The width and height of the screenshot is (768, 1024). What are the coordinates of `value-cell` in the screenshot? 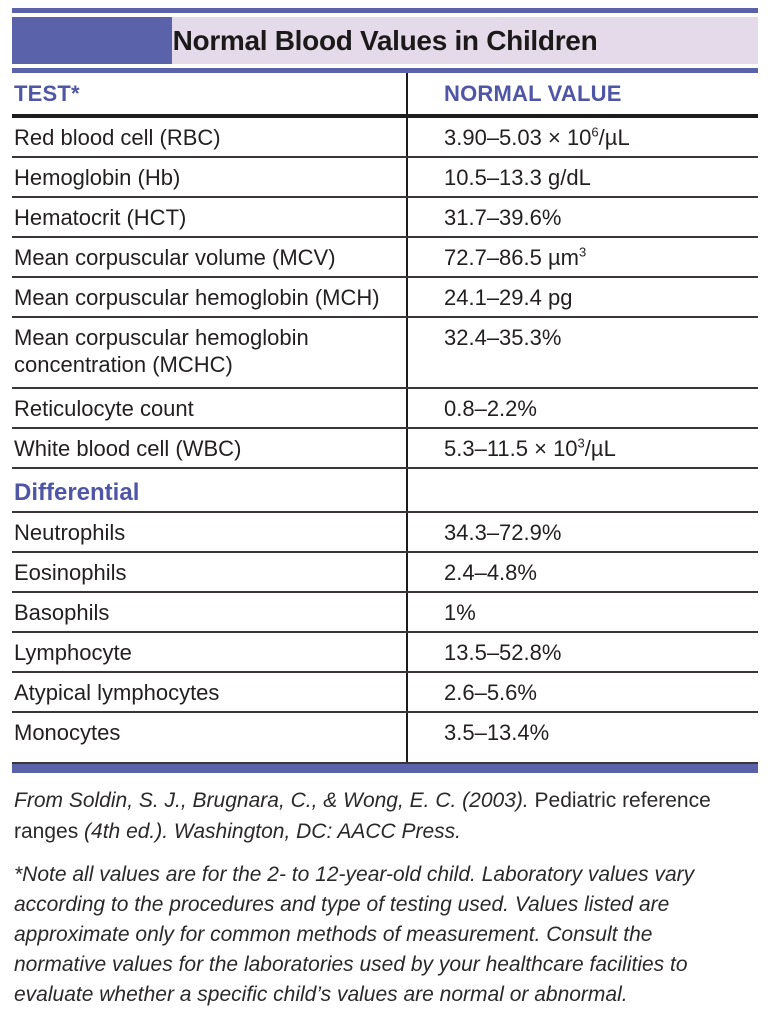 It's located at (582, 490).